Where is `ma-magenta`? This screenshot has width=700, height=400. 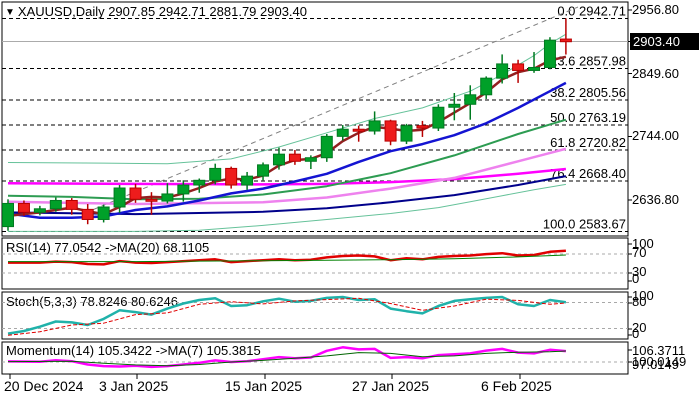 ma-magenta is located at coordinates (287, 176).